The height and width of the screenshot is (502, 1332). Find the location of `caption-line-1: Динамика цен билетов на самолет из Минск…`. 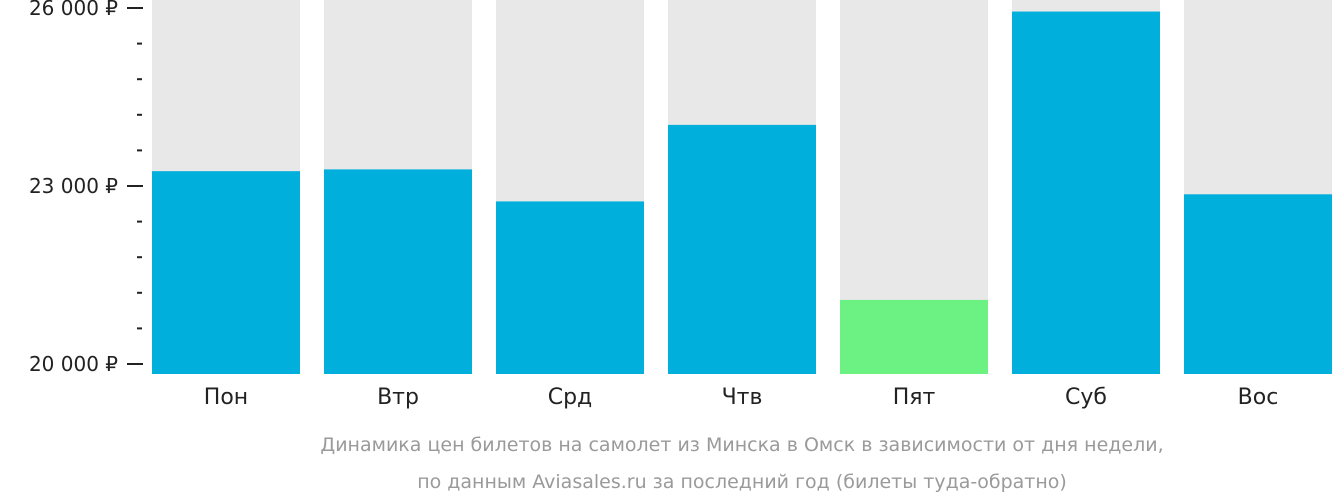

caption-line-1: Динамика цен билетов на самолет из Минск… is located at coordinates (741, 445).